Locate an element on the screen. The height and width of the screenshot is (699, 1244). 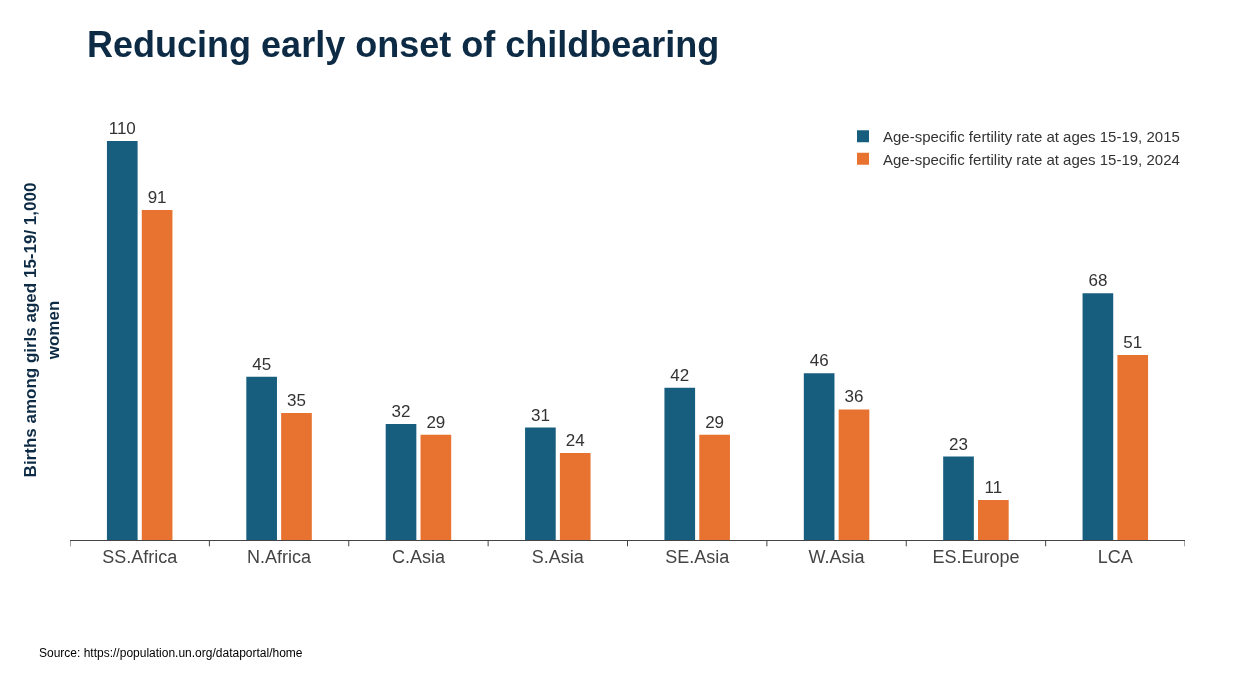
data-label: 23 is located at coordinates (958, 444).